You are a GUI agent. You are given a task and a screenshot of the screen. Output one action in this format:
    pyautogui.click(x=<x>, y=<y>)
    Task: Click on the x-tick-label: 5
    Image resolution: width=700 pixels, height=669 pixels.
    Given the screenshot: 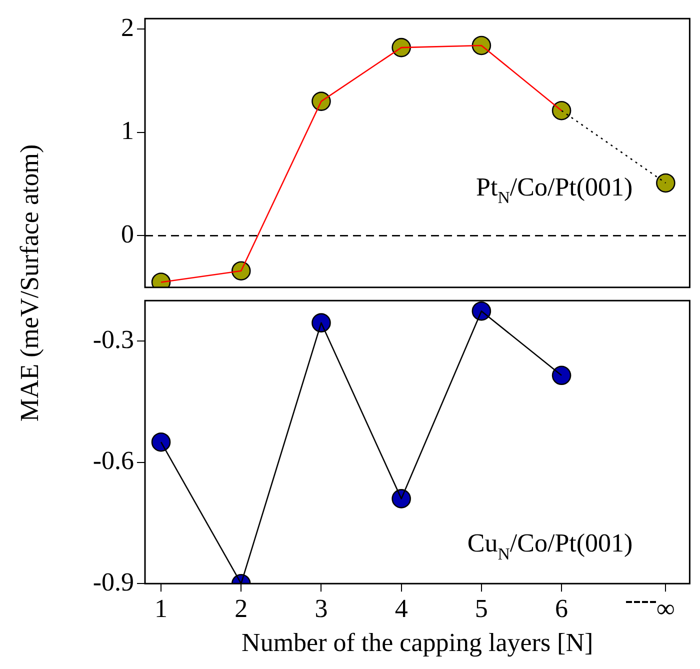 What is the action you would take?
    pyautogui.click(x=481, y=609)
    